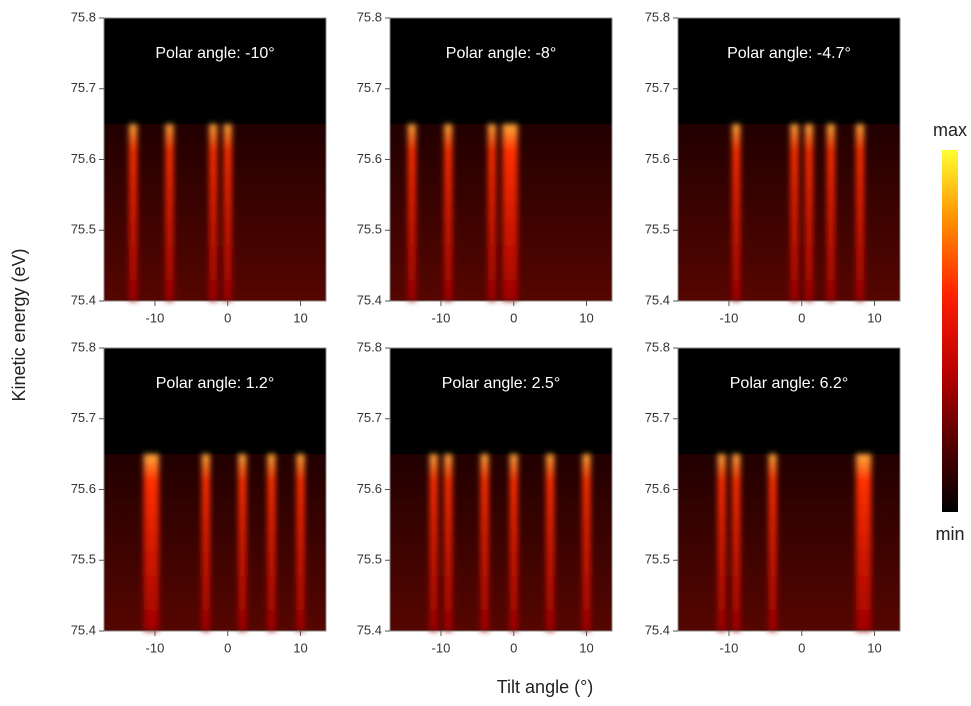  I want to click on panel-title: Polar angle: -8°, so click(501, 53).